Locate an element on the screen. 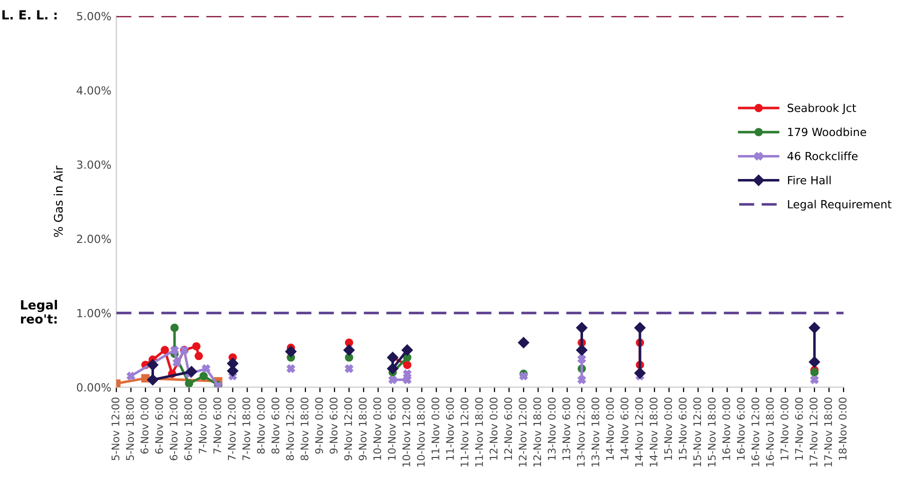 This screenshot has height=484, width=909. y-tick-label: 4.00% is located at coordinates (93, 90).